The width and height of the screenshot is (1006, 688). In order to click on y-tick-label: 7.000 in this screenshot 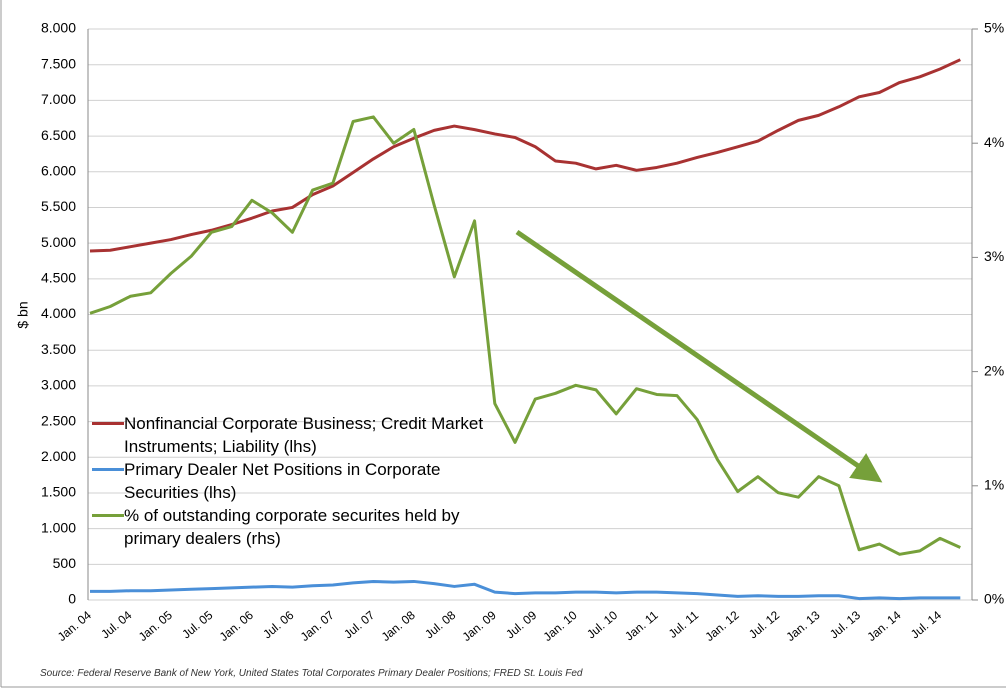, I will do `click(58, 99)`.